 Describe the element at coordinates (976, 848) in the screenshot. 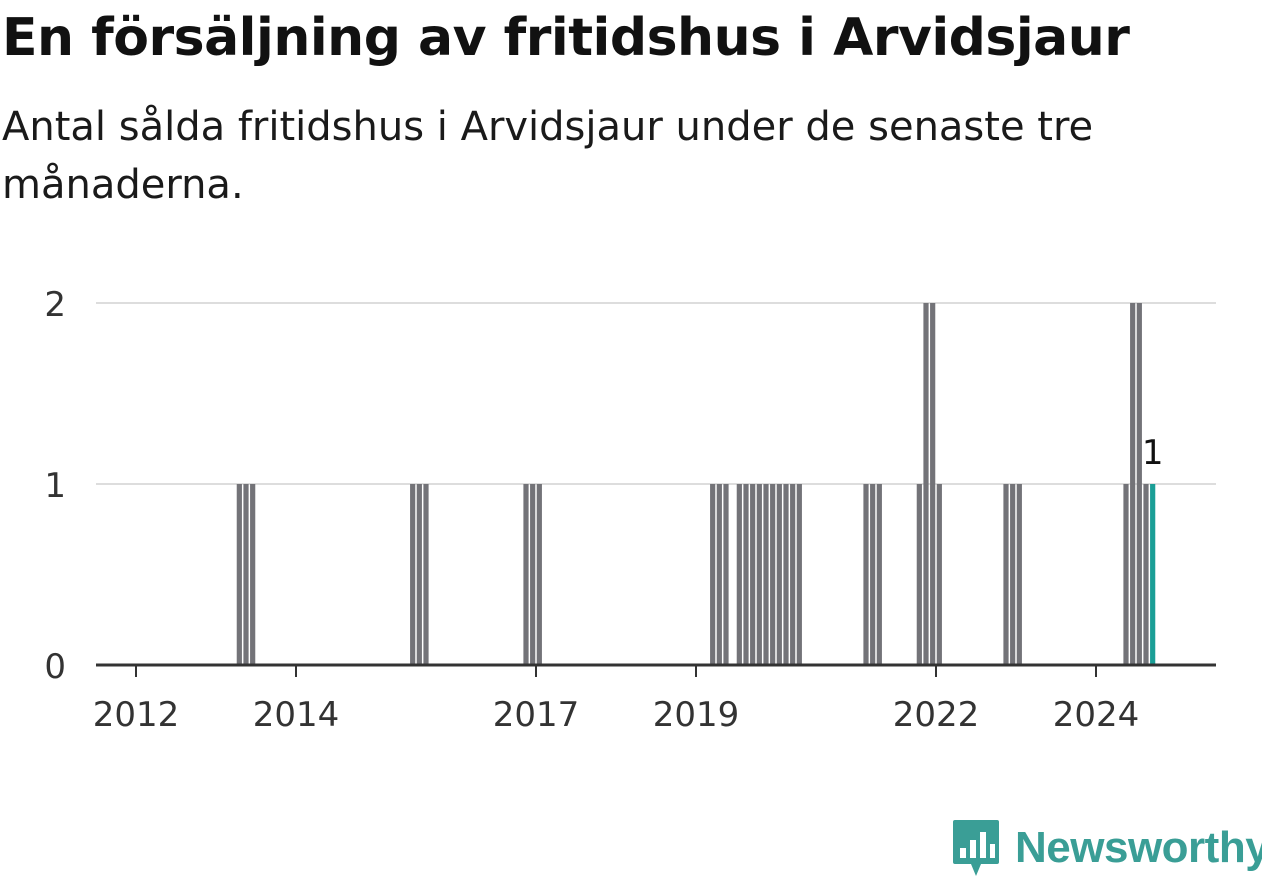

I see `newsworthy-logo-icon` at that location.